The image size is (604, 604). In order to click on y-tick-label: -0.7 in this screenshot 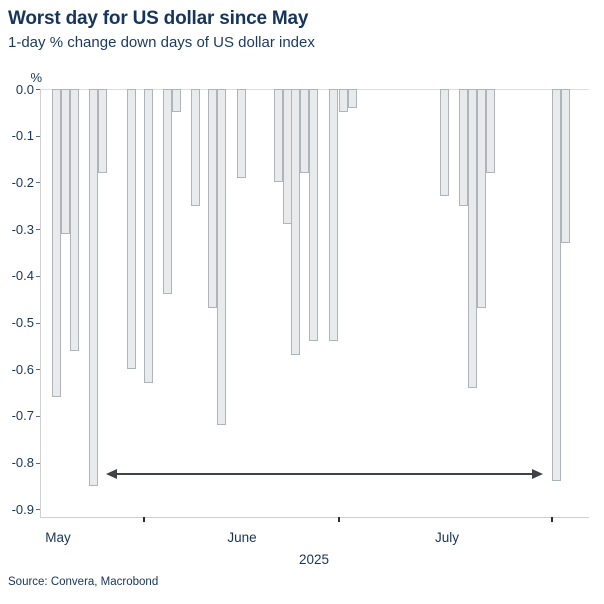, I will do `click(22, 416)`.